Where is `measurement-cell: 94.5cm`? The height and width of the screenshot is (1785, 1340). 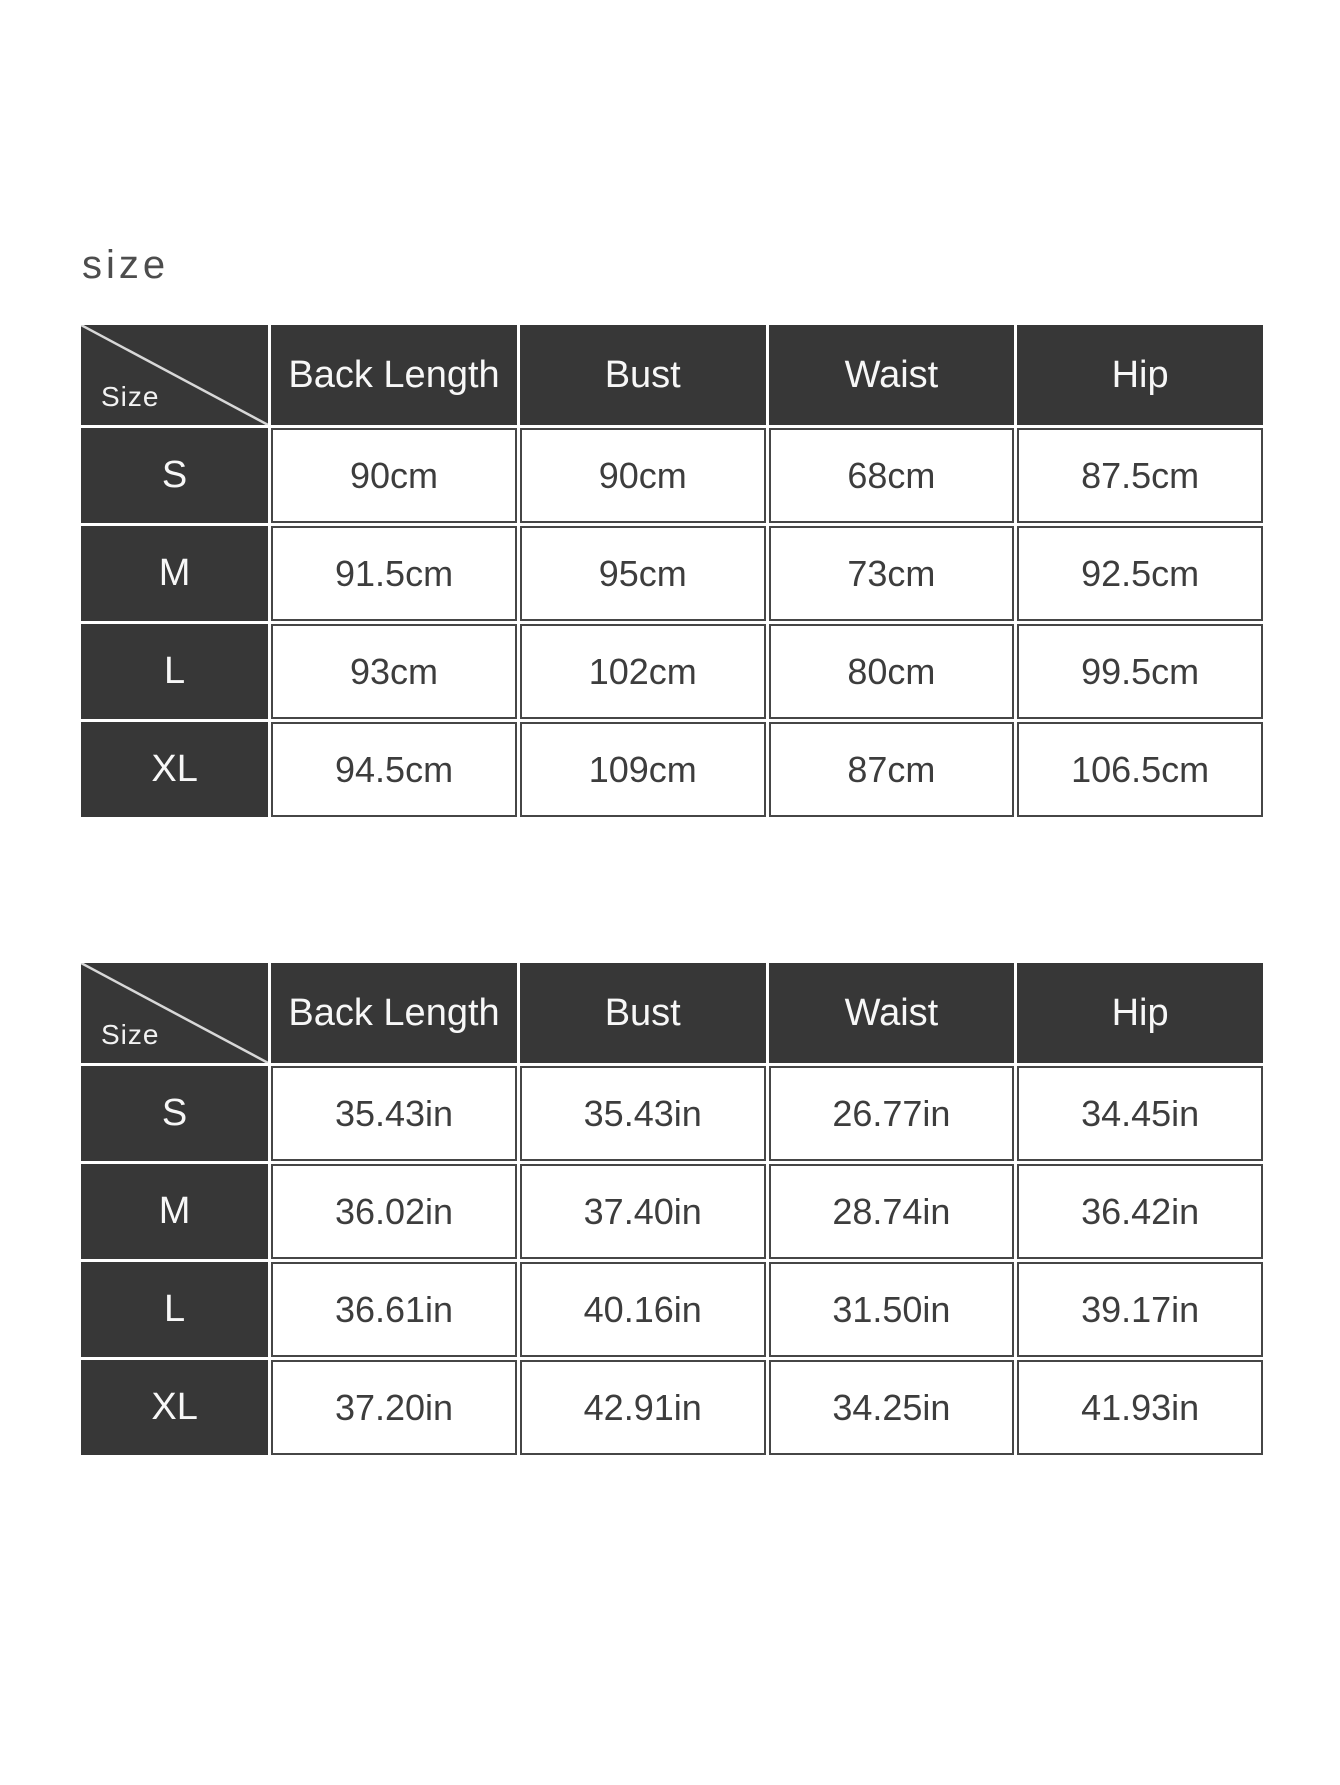 measurement-cell: 94.5cm is located at coordinates (394, 769).